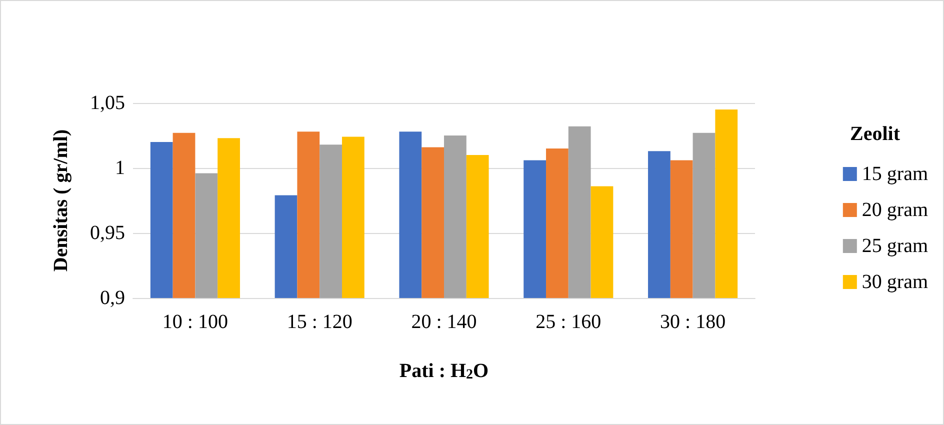 The image size is (944, 425). I want to click on x-tick-label: 10 : 100, so click(195, 322).